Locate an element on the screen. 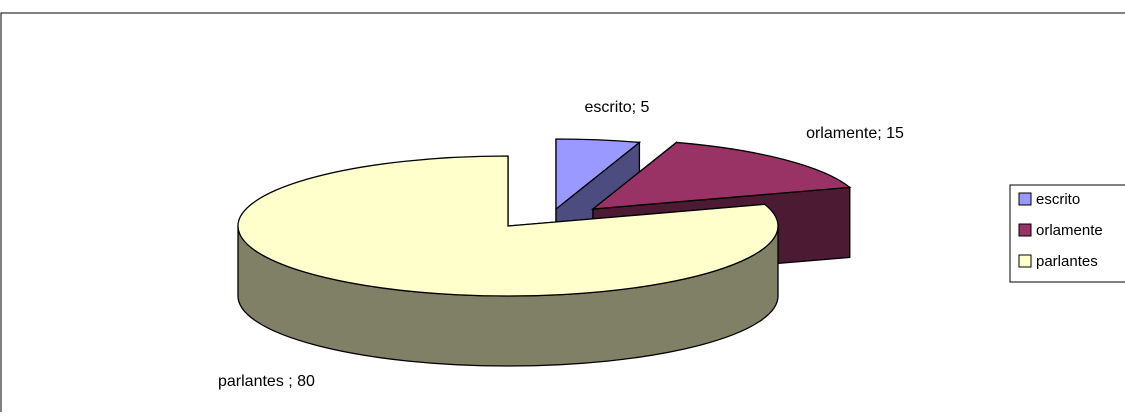 This screenshot has width=1125, height=417. data-label-parlantes: parlantes ; 80 is located at coordinates (266, 381).